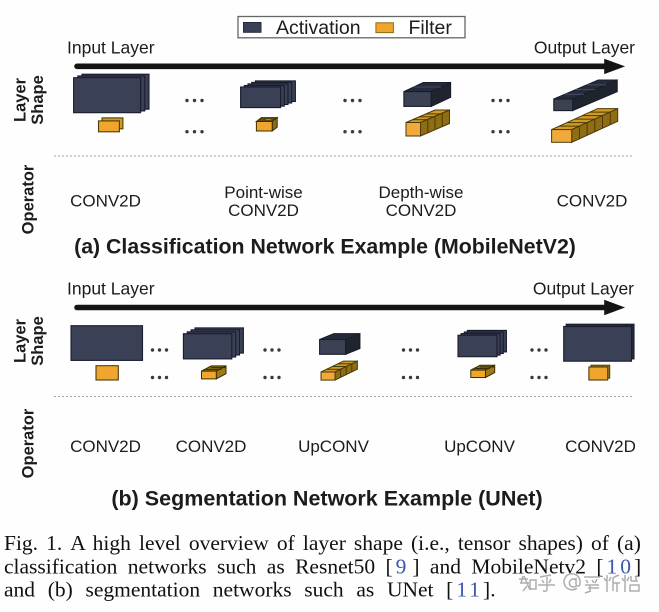 The width and height of the screenshot is (659, 612). What do you see at coordinates (263, 192) in the screenshot?
I see `svg-text: Point-wise` at bounding box center [263, 192].